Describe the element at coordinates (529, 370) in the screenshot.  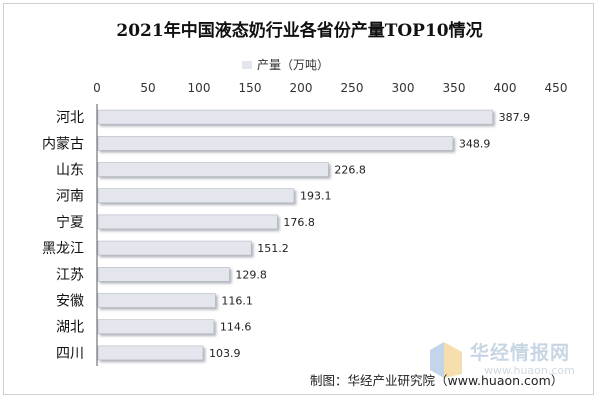
I see `watermark-url: www.huaon.com` at that location.